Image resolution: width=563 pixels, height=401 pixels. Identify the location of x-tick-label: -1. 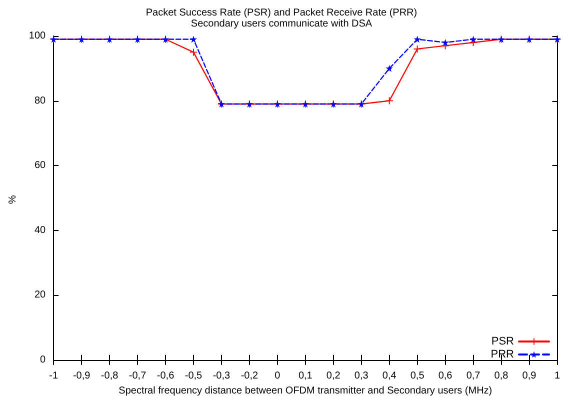
(53, 376).